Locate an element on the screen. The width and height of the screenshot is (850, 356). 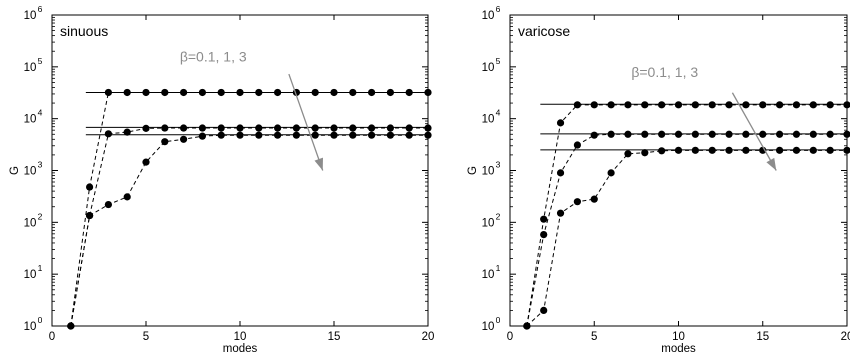
y-tick-label-exponent: 2 is located at coordinates (498, 216).